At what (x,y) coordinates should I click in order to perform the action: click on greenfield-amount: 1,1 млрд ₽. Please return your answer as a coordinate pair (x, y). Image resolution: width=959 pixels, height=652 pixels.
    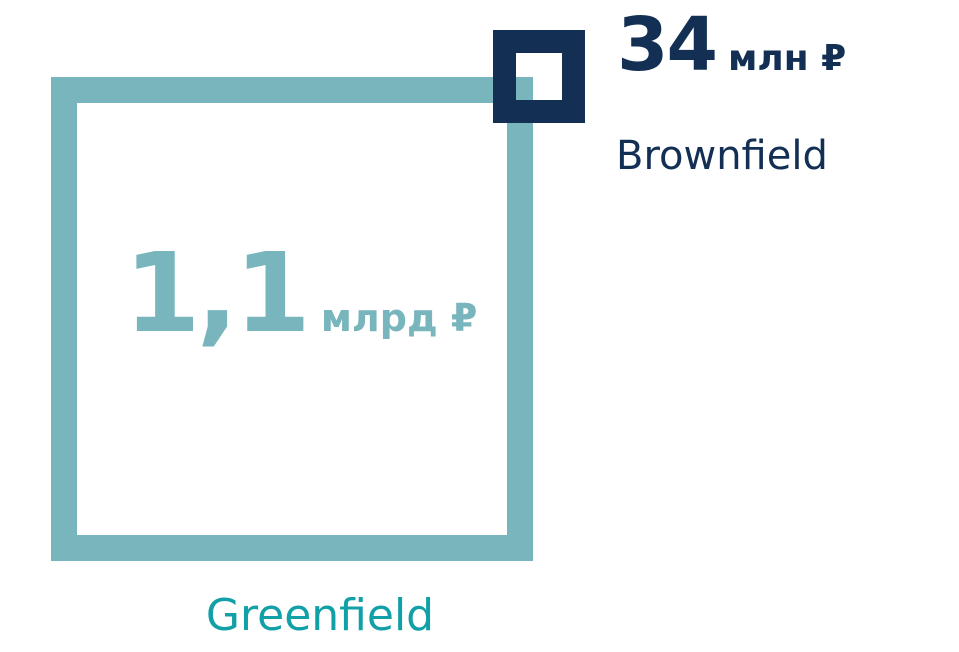
    Looking at the image, I should click on (300, 293).